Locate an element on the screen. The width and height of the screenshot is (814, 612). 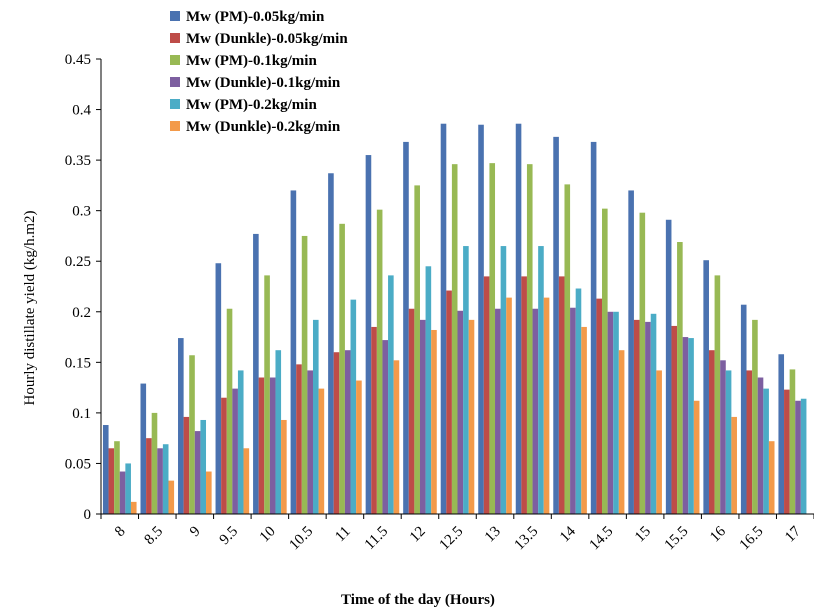
x-axis-label: Time of the day (Hours) is located at coordinates (418, 600).